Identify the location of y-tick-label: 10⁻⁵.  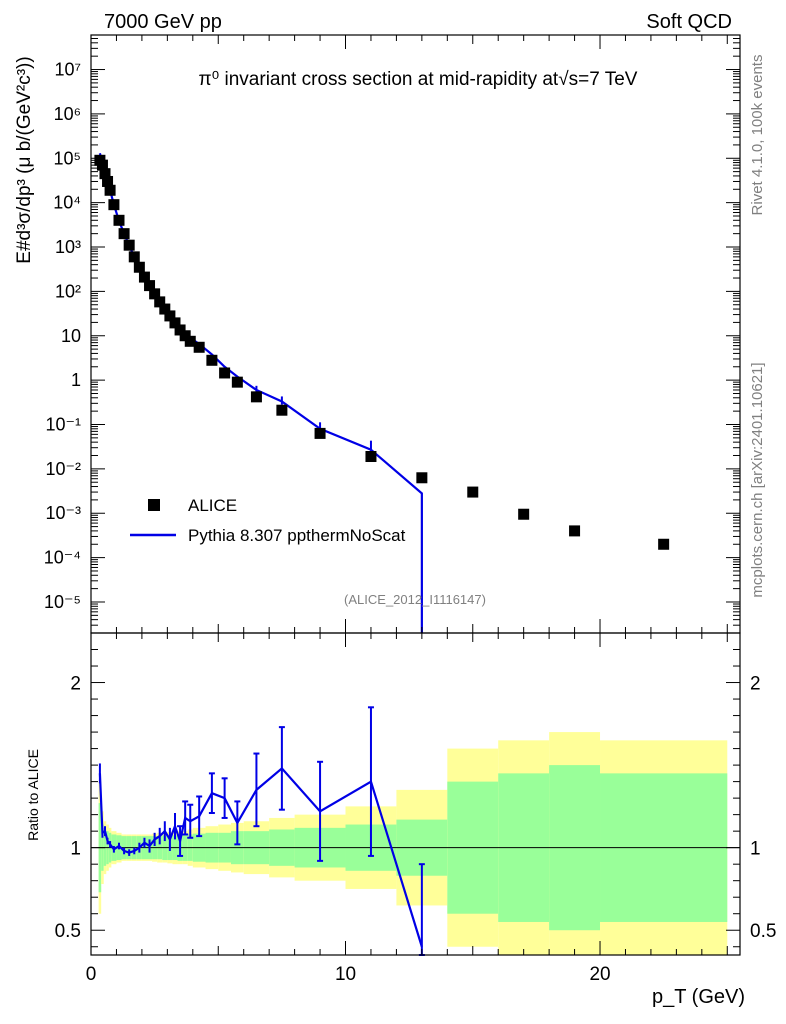
(62, 602).